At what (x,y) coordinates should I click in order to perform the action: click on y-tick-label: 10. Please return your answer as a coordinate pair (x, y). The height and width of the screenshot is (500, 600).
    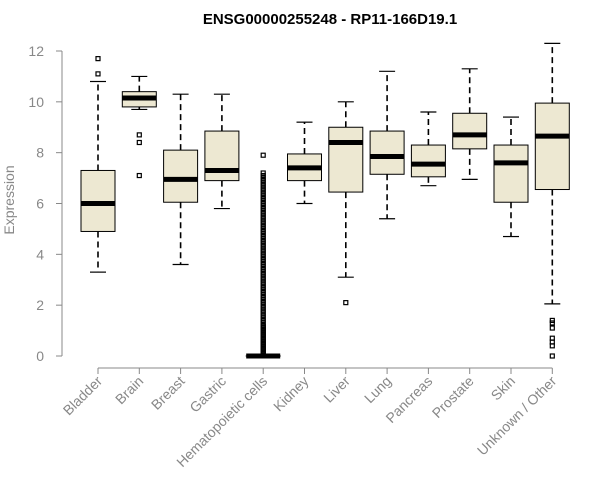
    Looking at the image, I should click on (36, 102).